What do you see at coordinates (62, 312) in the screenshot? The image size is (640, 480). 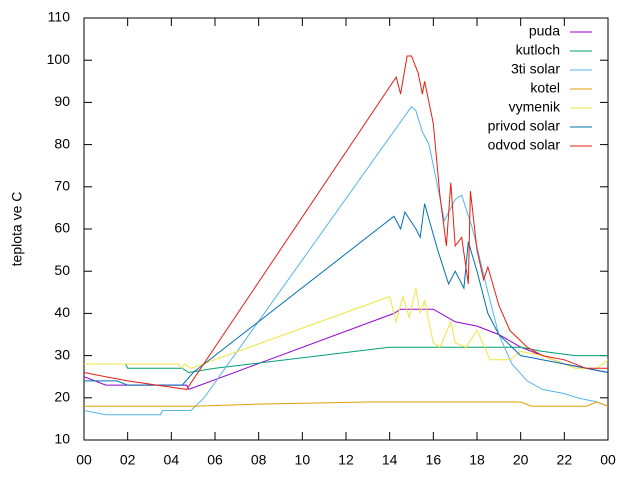 I see `y-tick-label: 40` at bounding box center [62, 312].